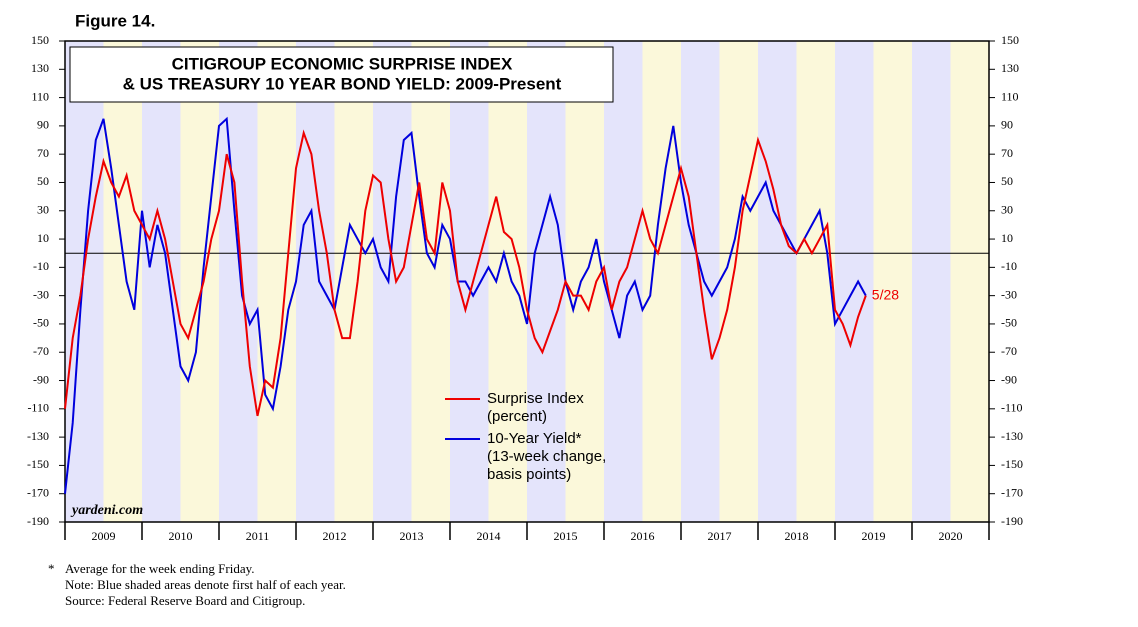 This screenshot has width=1138, height=627. Describe the element at coordinates (951, 536) in the screenshot. I see `x-tick-label: 2020` at that location.